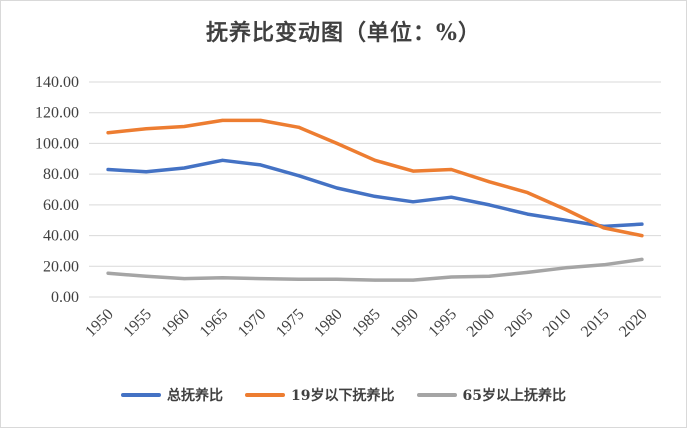 The height and width of the screenshot is (428, 687). What do you see at coordinates (141, 395) in the screenshot?
I see `legend-swatch-total` at bounding box center [141, 395].